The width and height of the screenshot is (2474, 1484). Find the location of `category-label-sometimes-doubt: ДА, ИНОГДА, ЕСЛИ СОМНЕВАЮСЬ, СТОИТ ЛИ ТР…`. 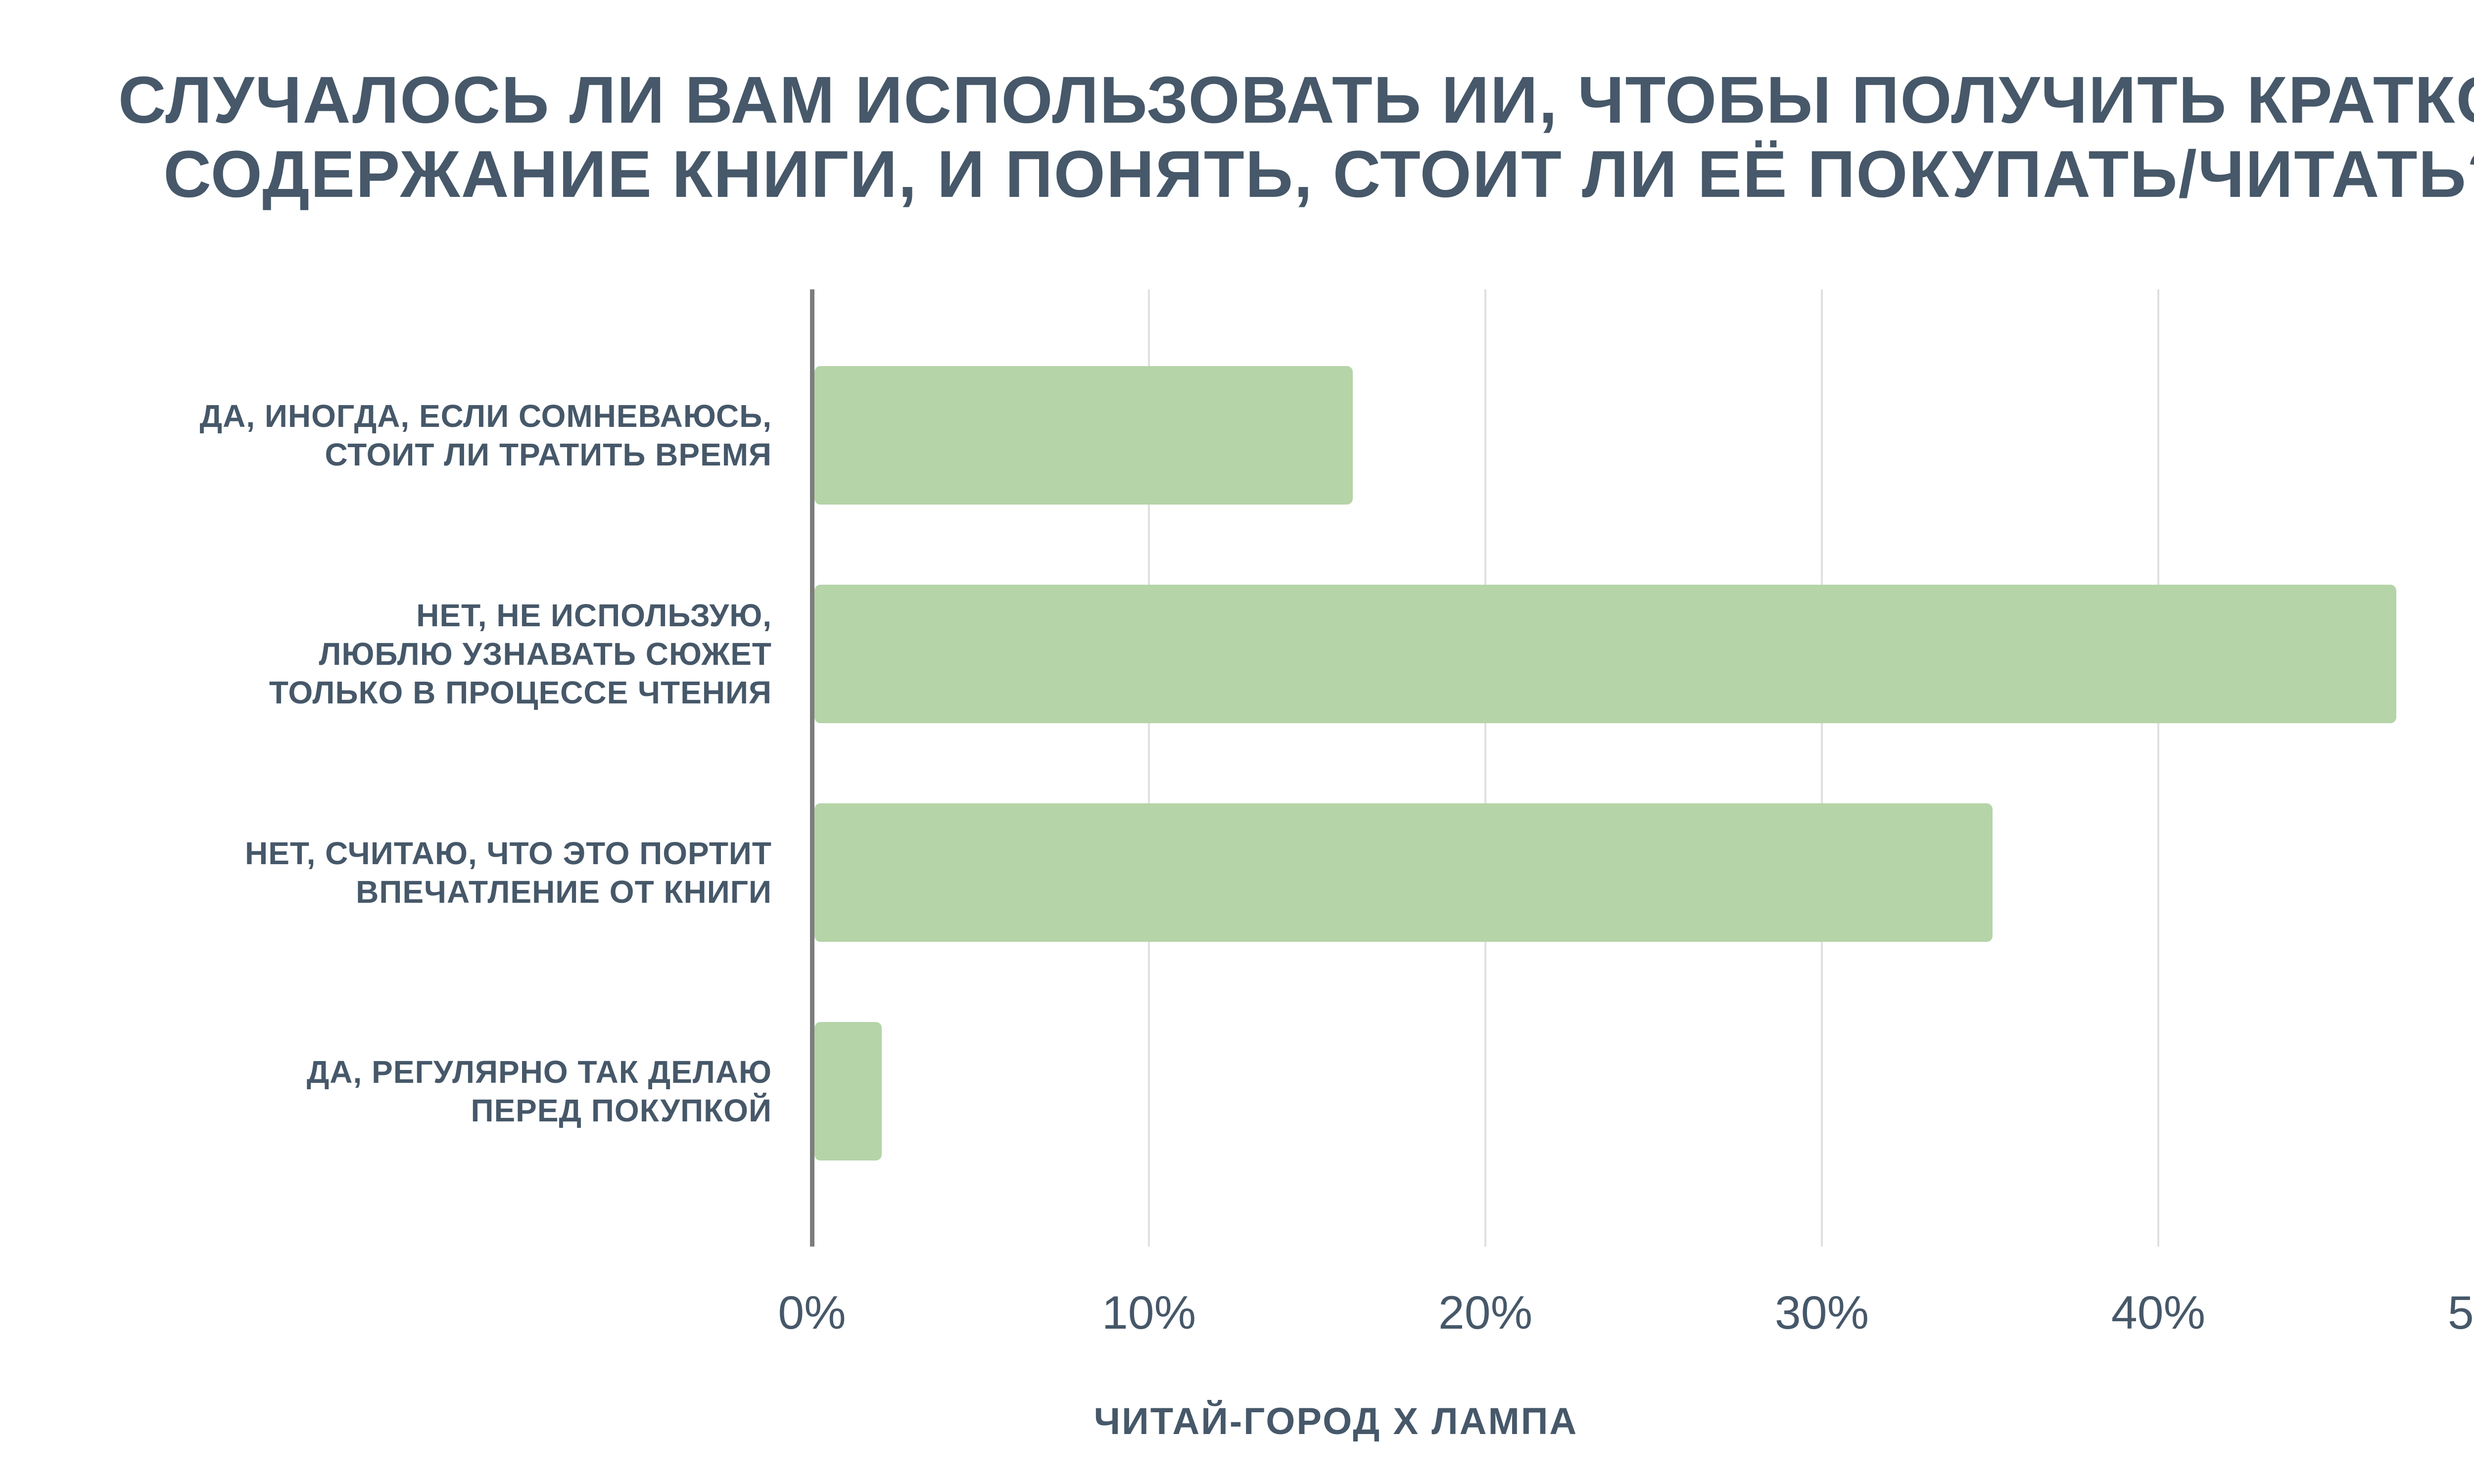

category-label-sometimes-doubt: ДА, ИНОГДА, ЕСЛИ СОМНЕВАЮСЬ, СТОИТ ЛИ ТР… is located at coordinates (486, 435).